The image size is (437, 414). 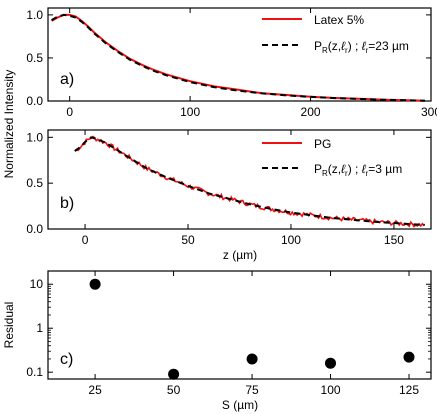 I want to click on c-xtick-label: 50, so click(x=174, y=390).